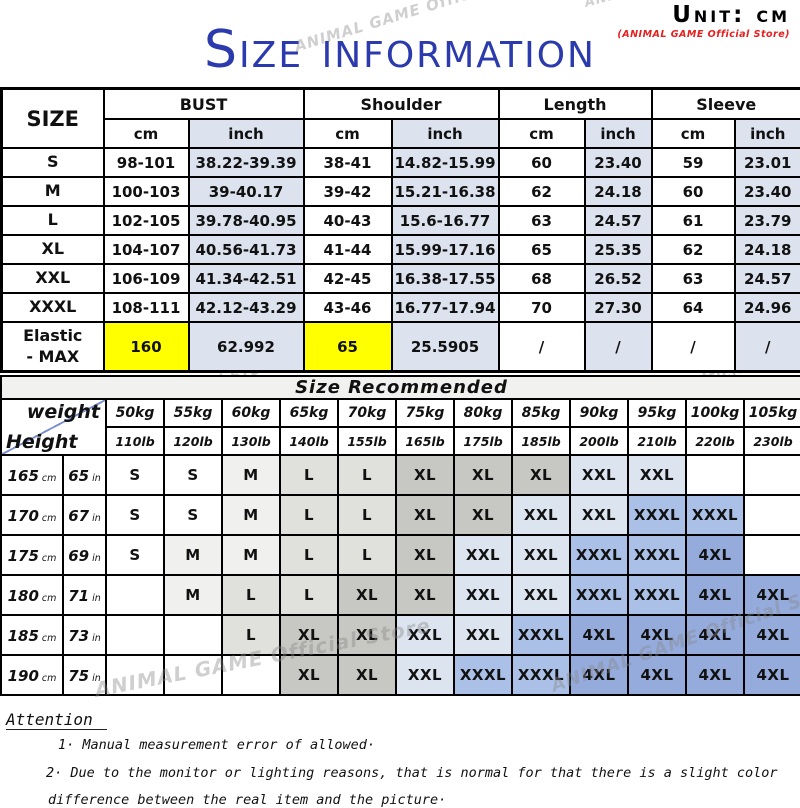  I want to click on recommended-size-cell: XL, so click(425, 515).